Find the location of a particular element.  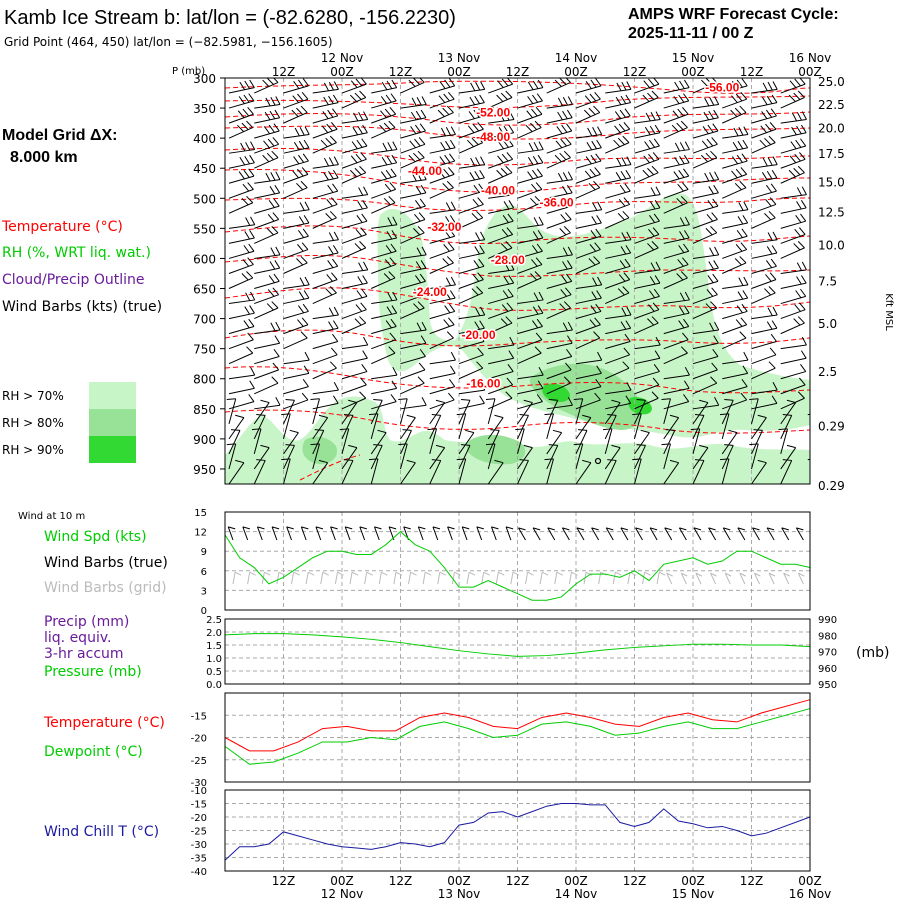

pressure-tick-label: 800 is located at coordinates (204, 380).